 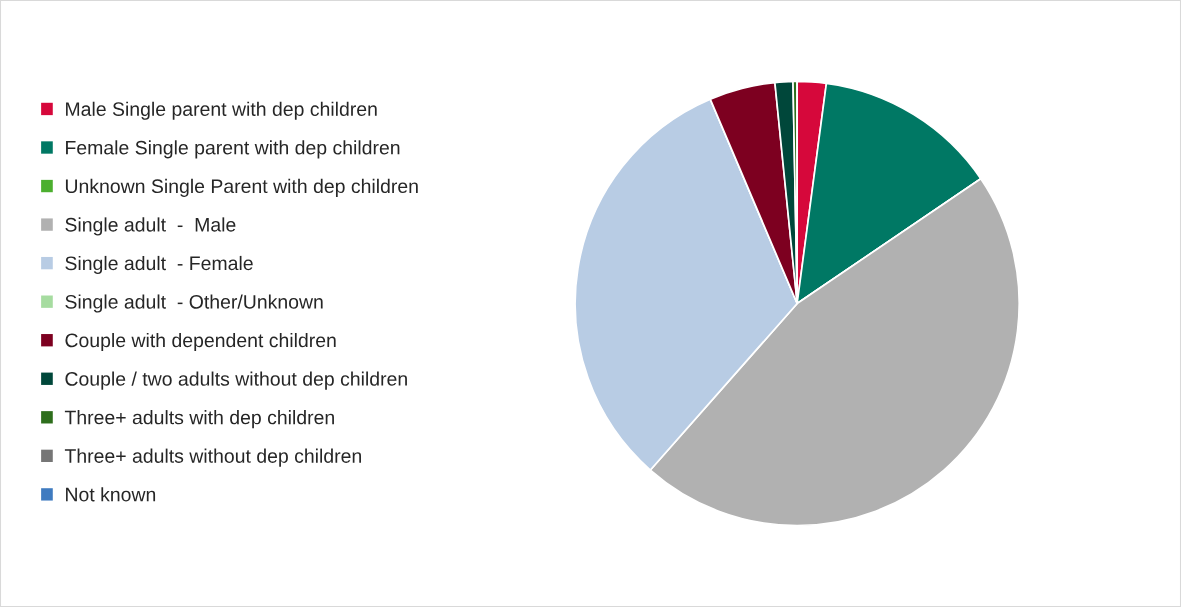 What do you see at coordinates (194, 303) in the screenshot?
I see `legend-label: Single adult - Other/Unknown` at bounding box center [194, 303].